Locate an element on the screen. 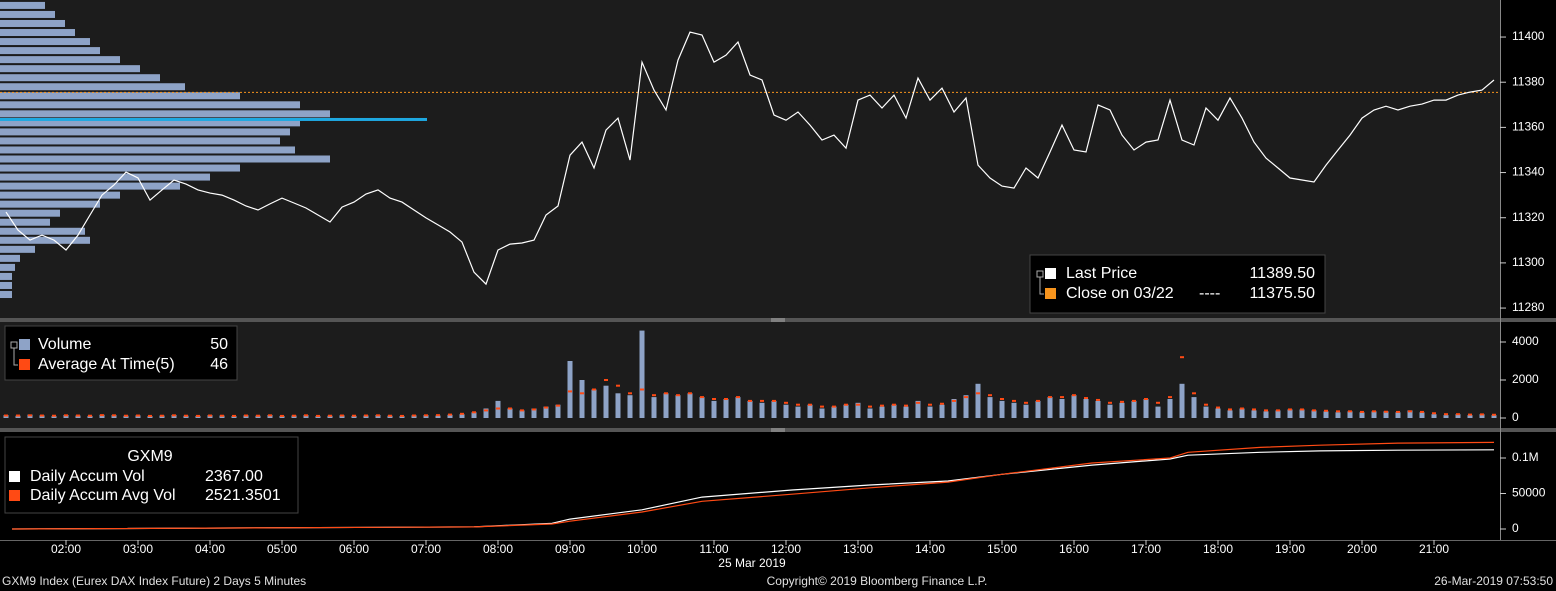 The width and height of the screenshot is (1556, 591). legend-label: Volume is located at coordinates (64, 344).